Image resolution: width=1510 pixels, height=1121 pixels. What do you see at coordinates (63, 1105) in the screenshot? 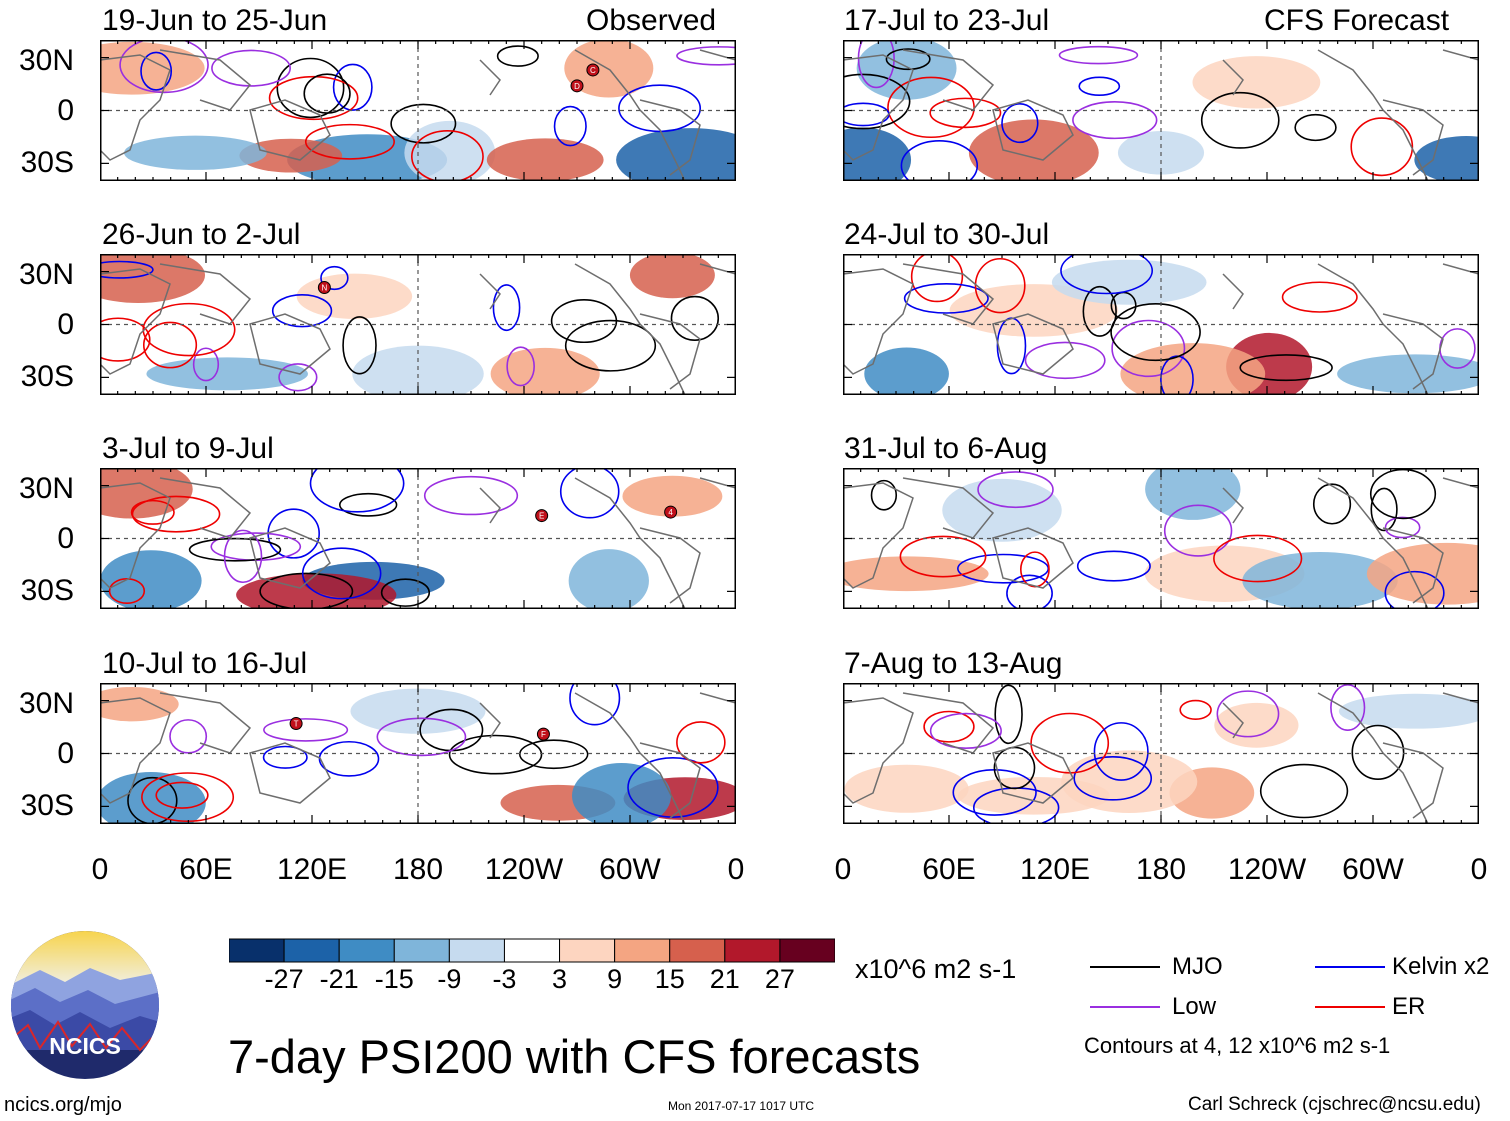
I see `site-link: ncics.org/mjo` at bounding box center [63, 1105].